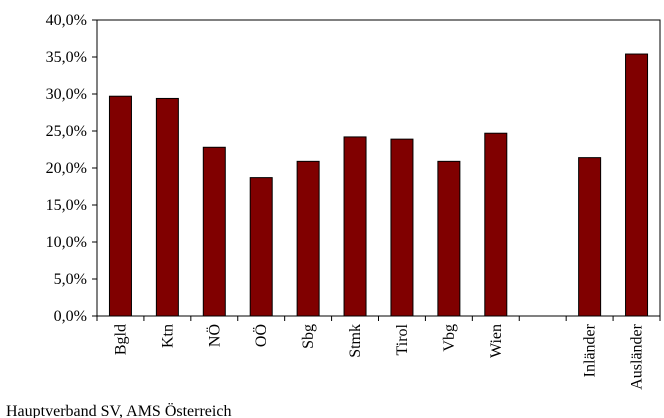 Image resolution: width=664 pixels, height=418 pixels. I want to click on x-tick-label: Stmk, so click(355, 341).